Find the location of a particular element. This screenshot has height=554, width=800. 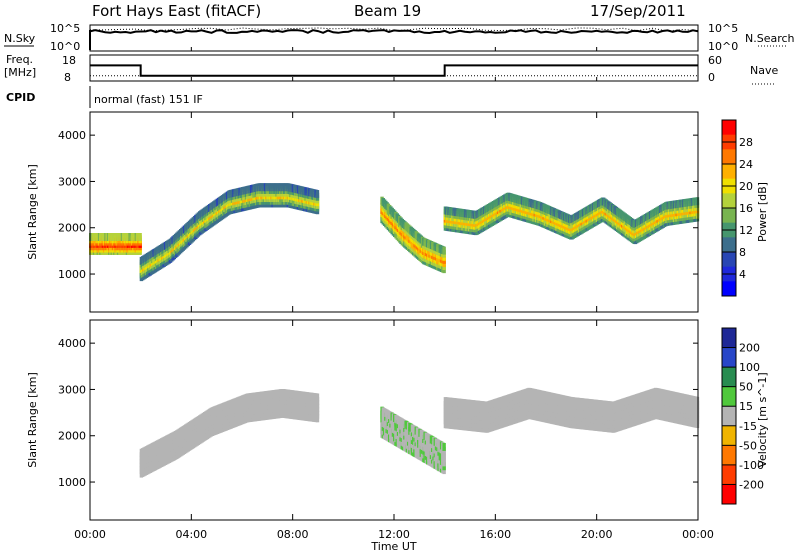

nsky-label: N.Sky is located at coordinates (20, 38).